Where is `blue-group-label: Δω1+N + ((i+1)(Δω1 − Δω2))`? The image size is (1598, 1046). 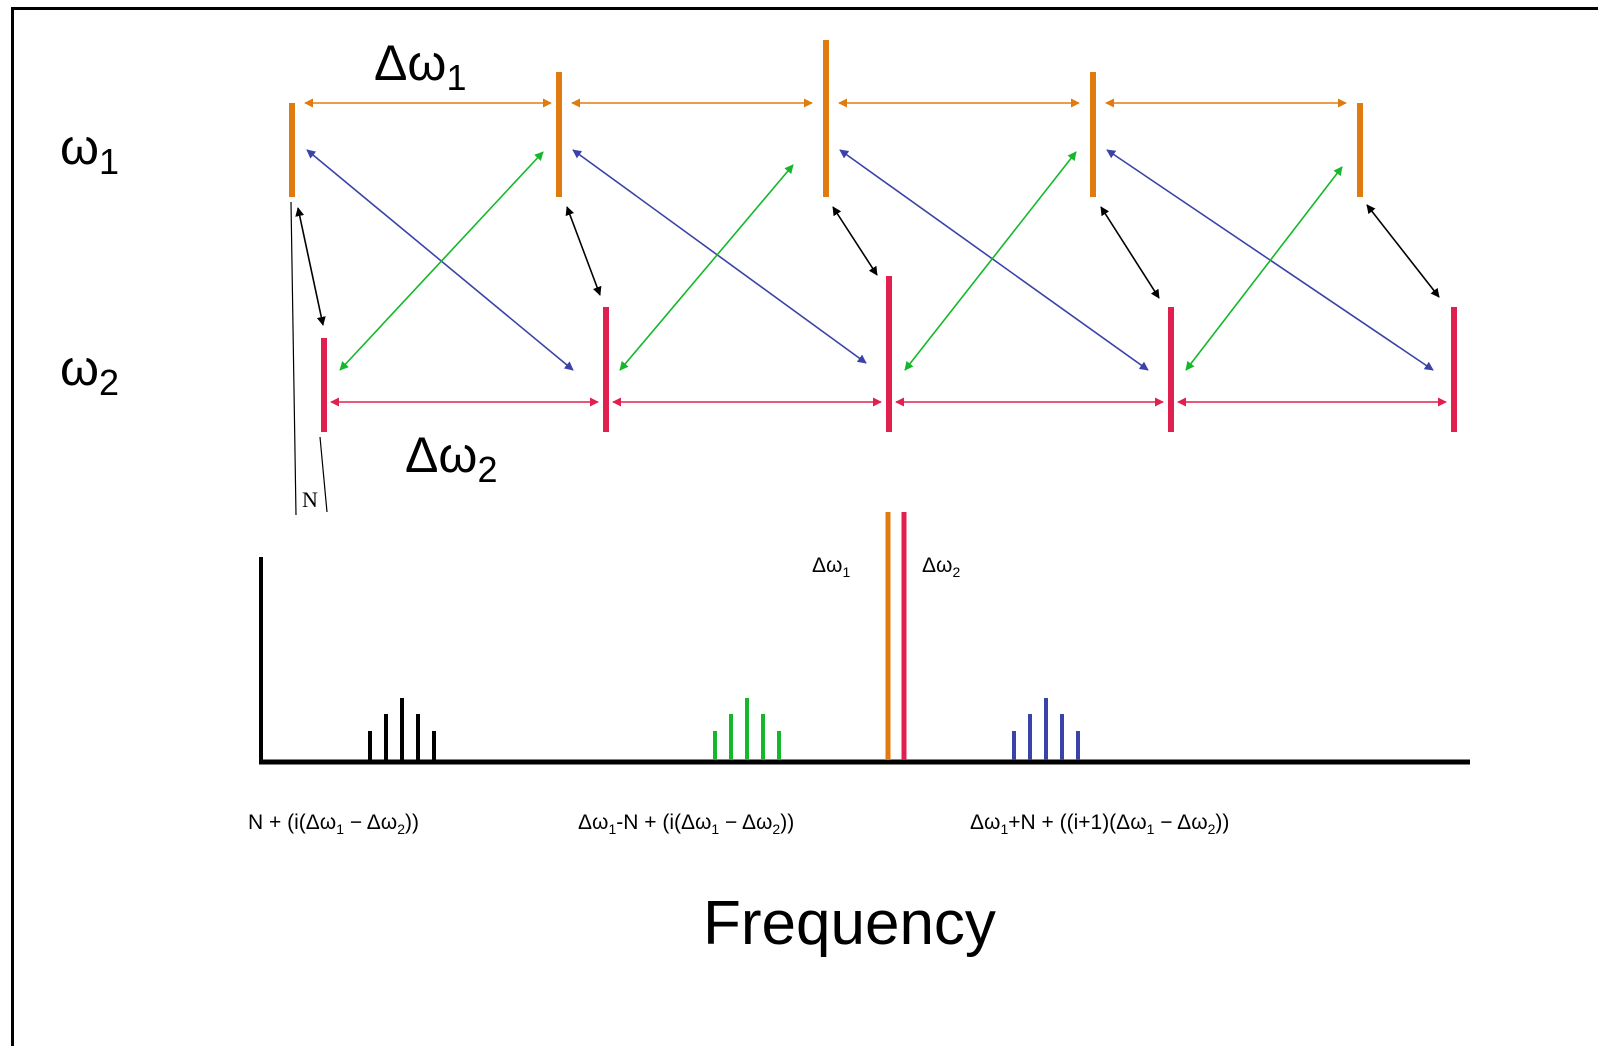
blue-group-label: Δω1+N + ((i+1)(Δω1 − Δω2)) is located at coordinates (1100, 824).